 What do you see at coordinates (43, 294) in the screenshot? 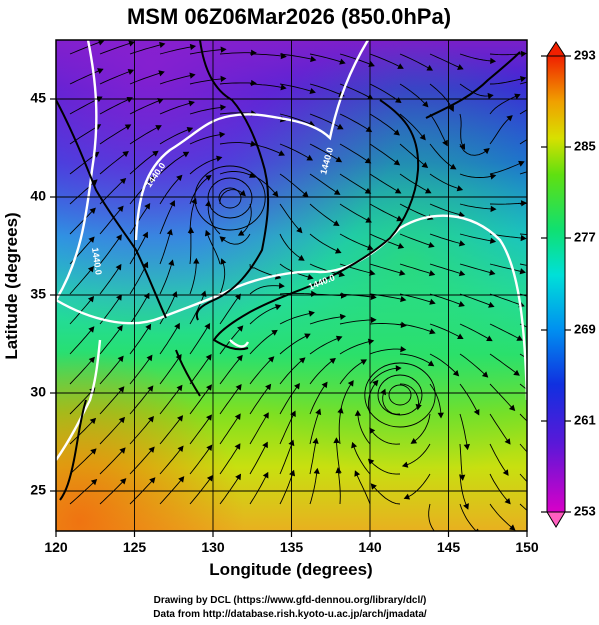
I see `y-axis: 25 30 35 40 45` at bounding box center [43, 294].